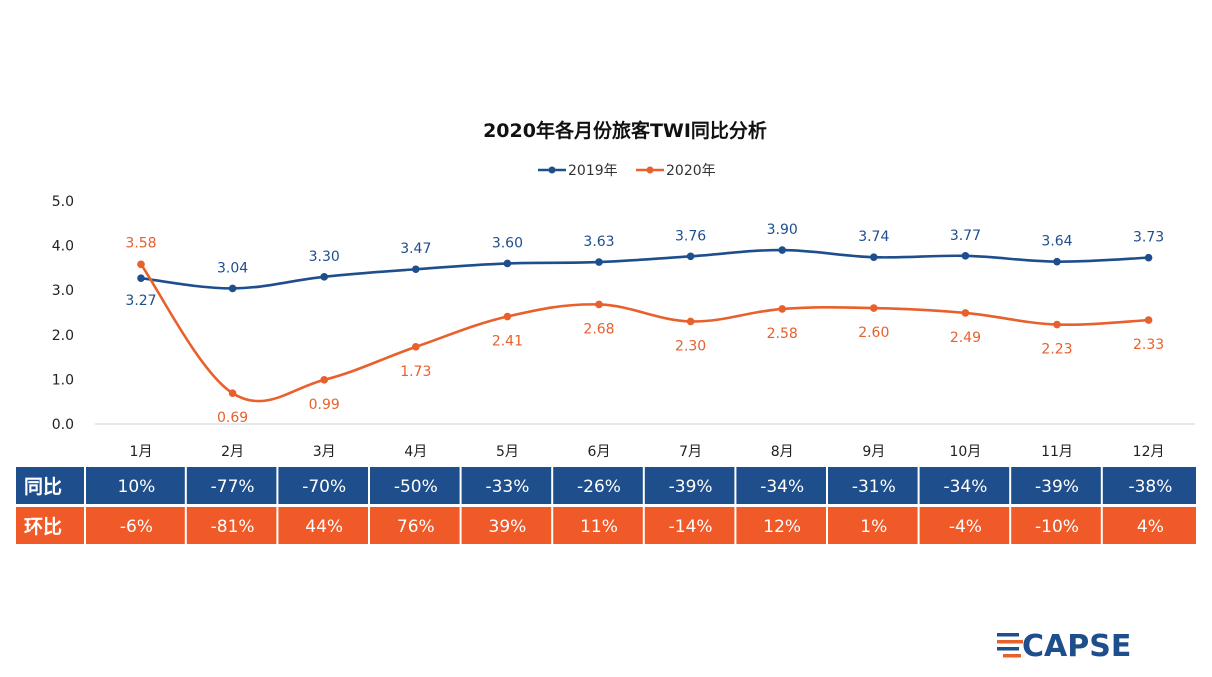 The image size is (1212, 677). What do you see at coordinates (690, 236) in the screenshot?
I see `data-label: 3.76` at bounding box center [690, 236].